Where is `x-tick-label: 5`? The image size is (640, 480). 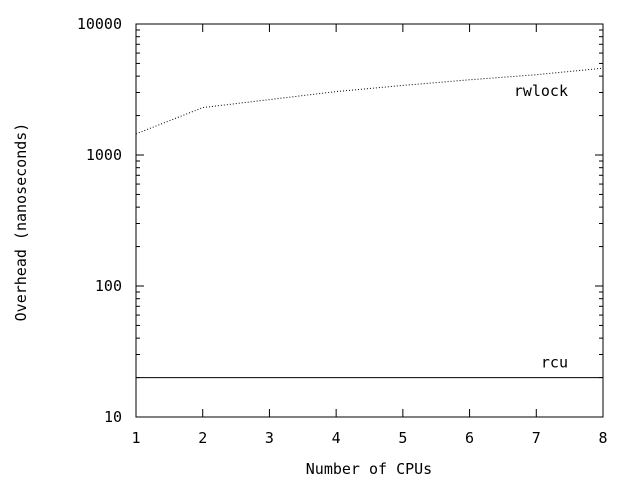 x-tick-label: 5 is located at coordinates (402, 438).